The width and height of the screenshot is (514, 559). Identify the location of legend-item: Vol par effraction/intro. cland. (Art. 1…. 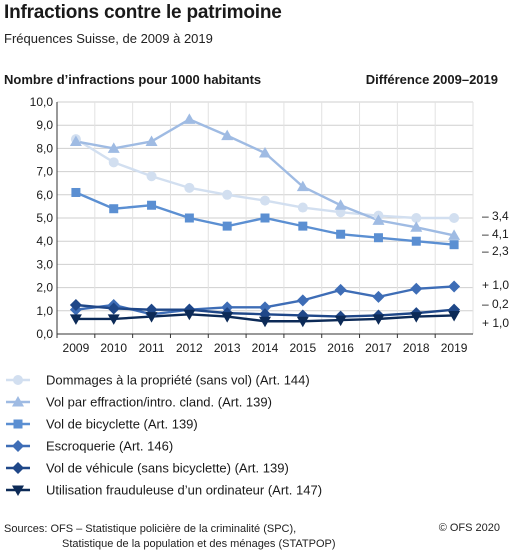
(139, 402).